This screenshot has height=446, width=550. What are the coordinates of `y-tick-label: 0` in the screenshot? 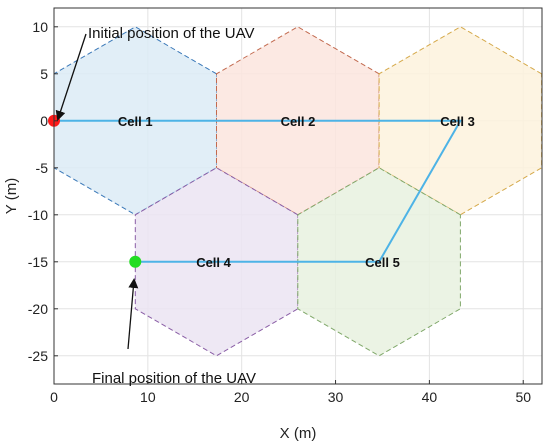 It's located at (44, 121).